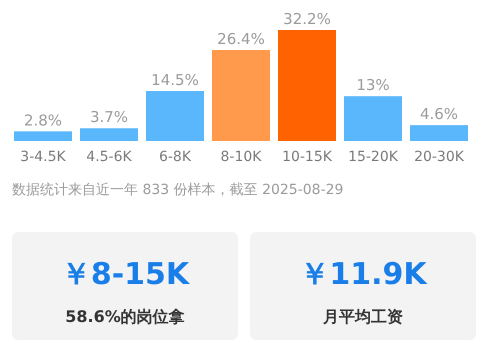 The image size is (494, 353). I want to click on text: 数据统计来自近一年 833 份样本，截至 2025-08-29, so click(178, 190).